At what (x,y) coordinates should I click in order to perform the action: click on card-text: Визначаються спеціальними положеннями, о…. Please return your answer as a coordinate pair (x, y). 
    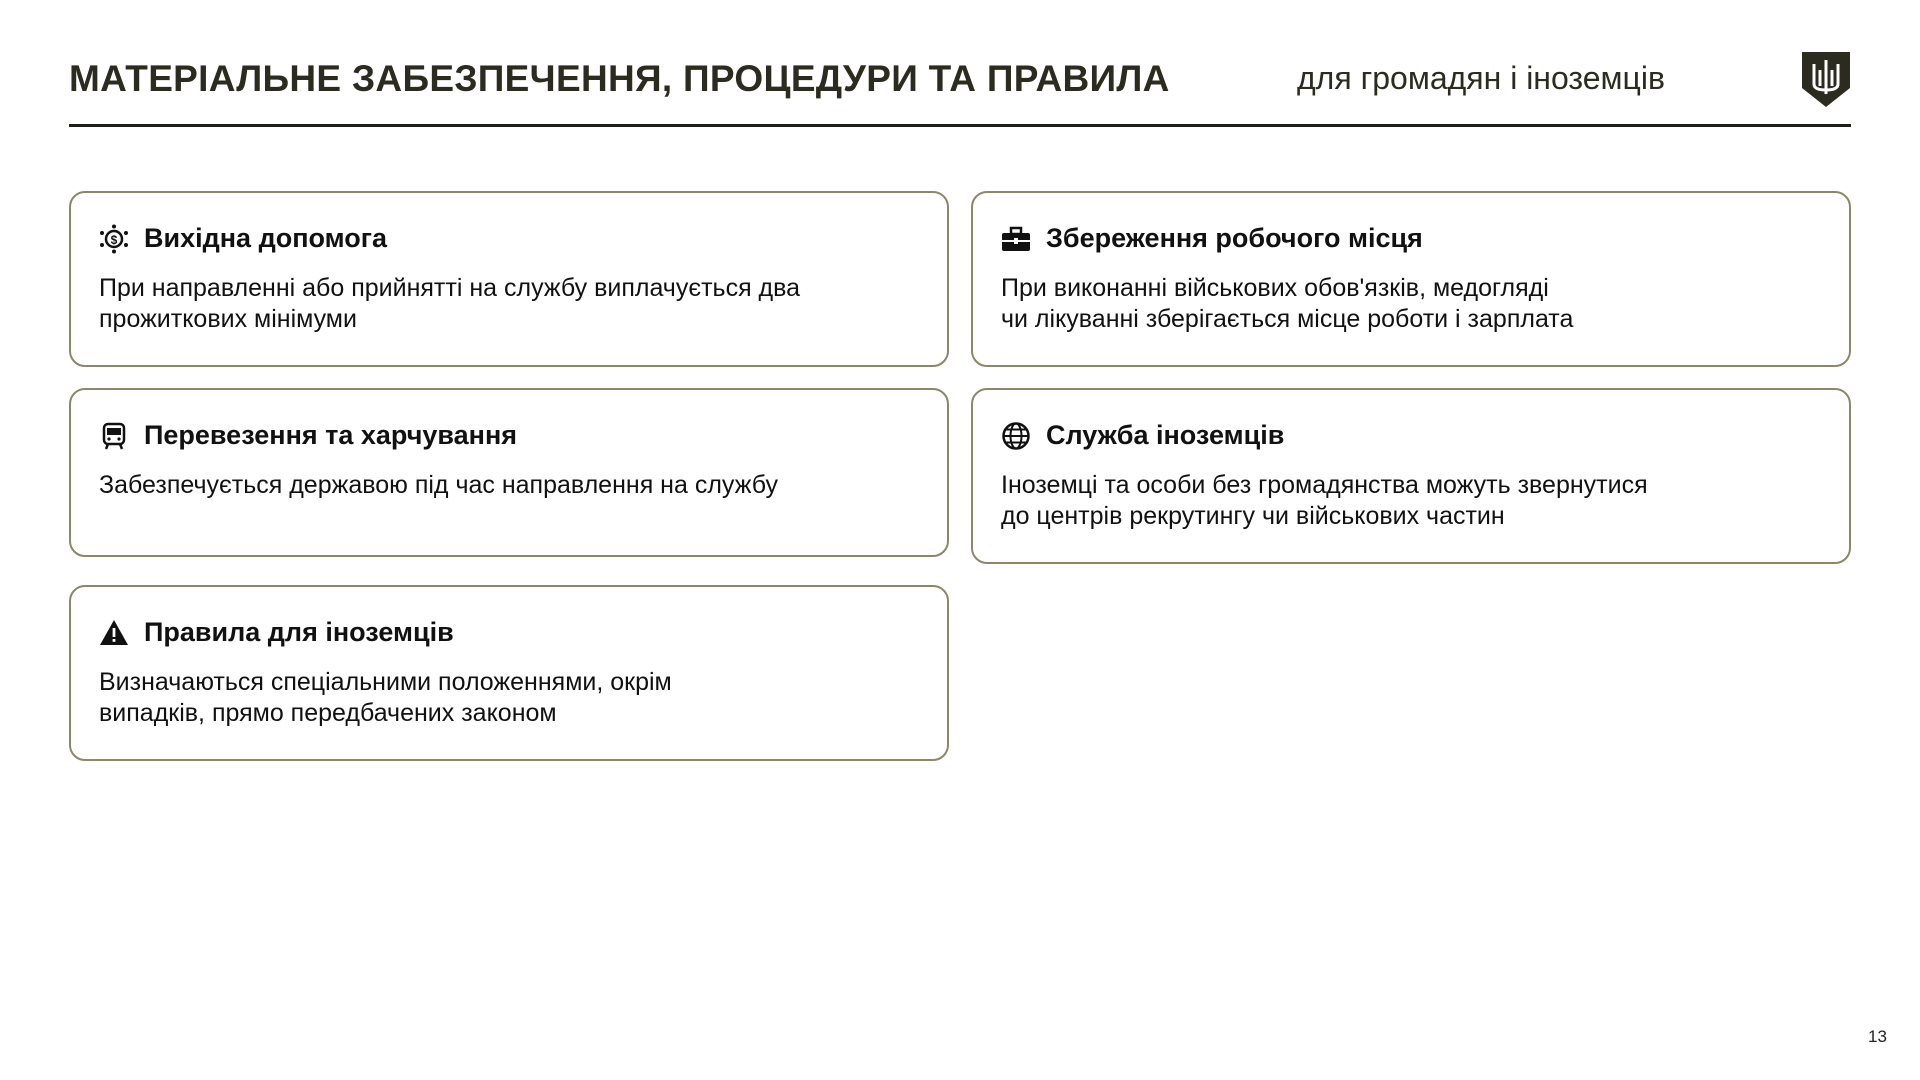
    Looking at the image, I should click on (385, 697).